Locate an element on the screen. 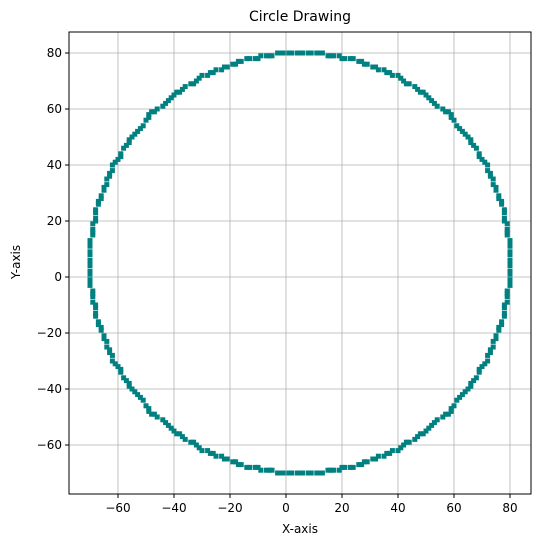 Image resolution: width=543 pixels, height=545 pixels. x-tick-label: 60 is located at coordinates (453, 508).